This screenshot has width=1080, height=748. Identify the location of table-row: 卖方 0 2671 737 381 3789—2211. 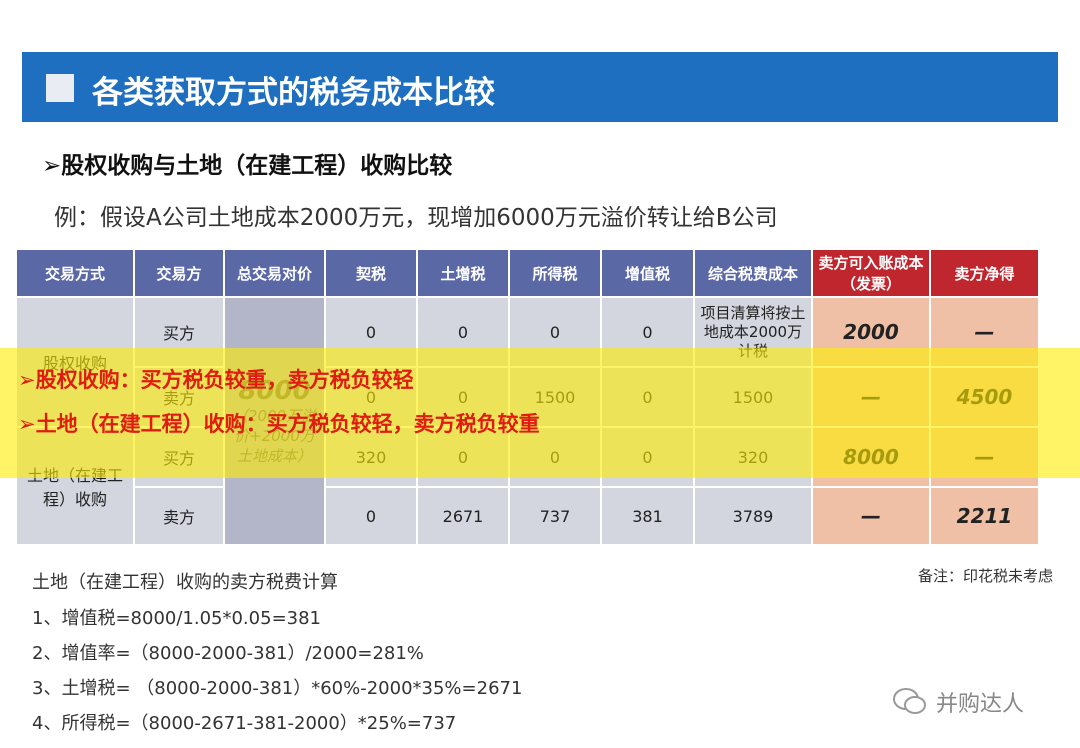
(528, 516).